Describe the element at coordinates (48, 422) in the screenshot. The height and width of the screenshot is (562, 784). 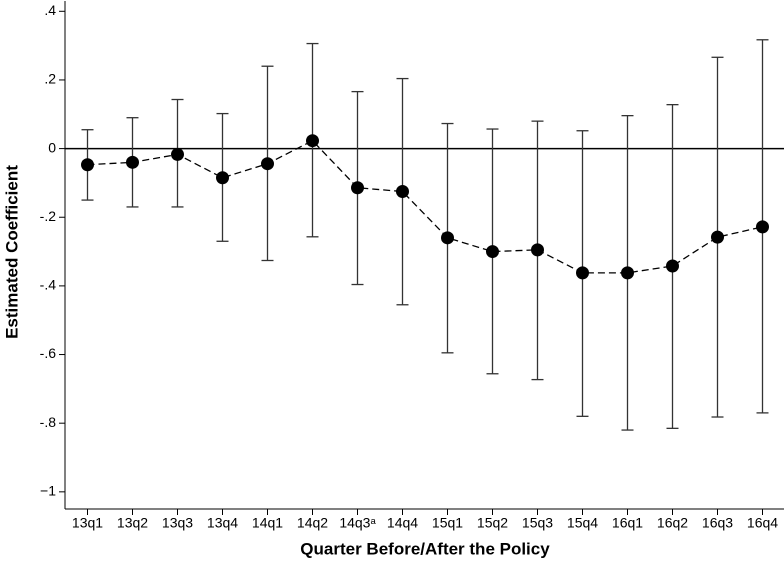
I see `y-tick-label: -.8` at that location.